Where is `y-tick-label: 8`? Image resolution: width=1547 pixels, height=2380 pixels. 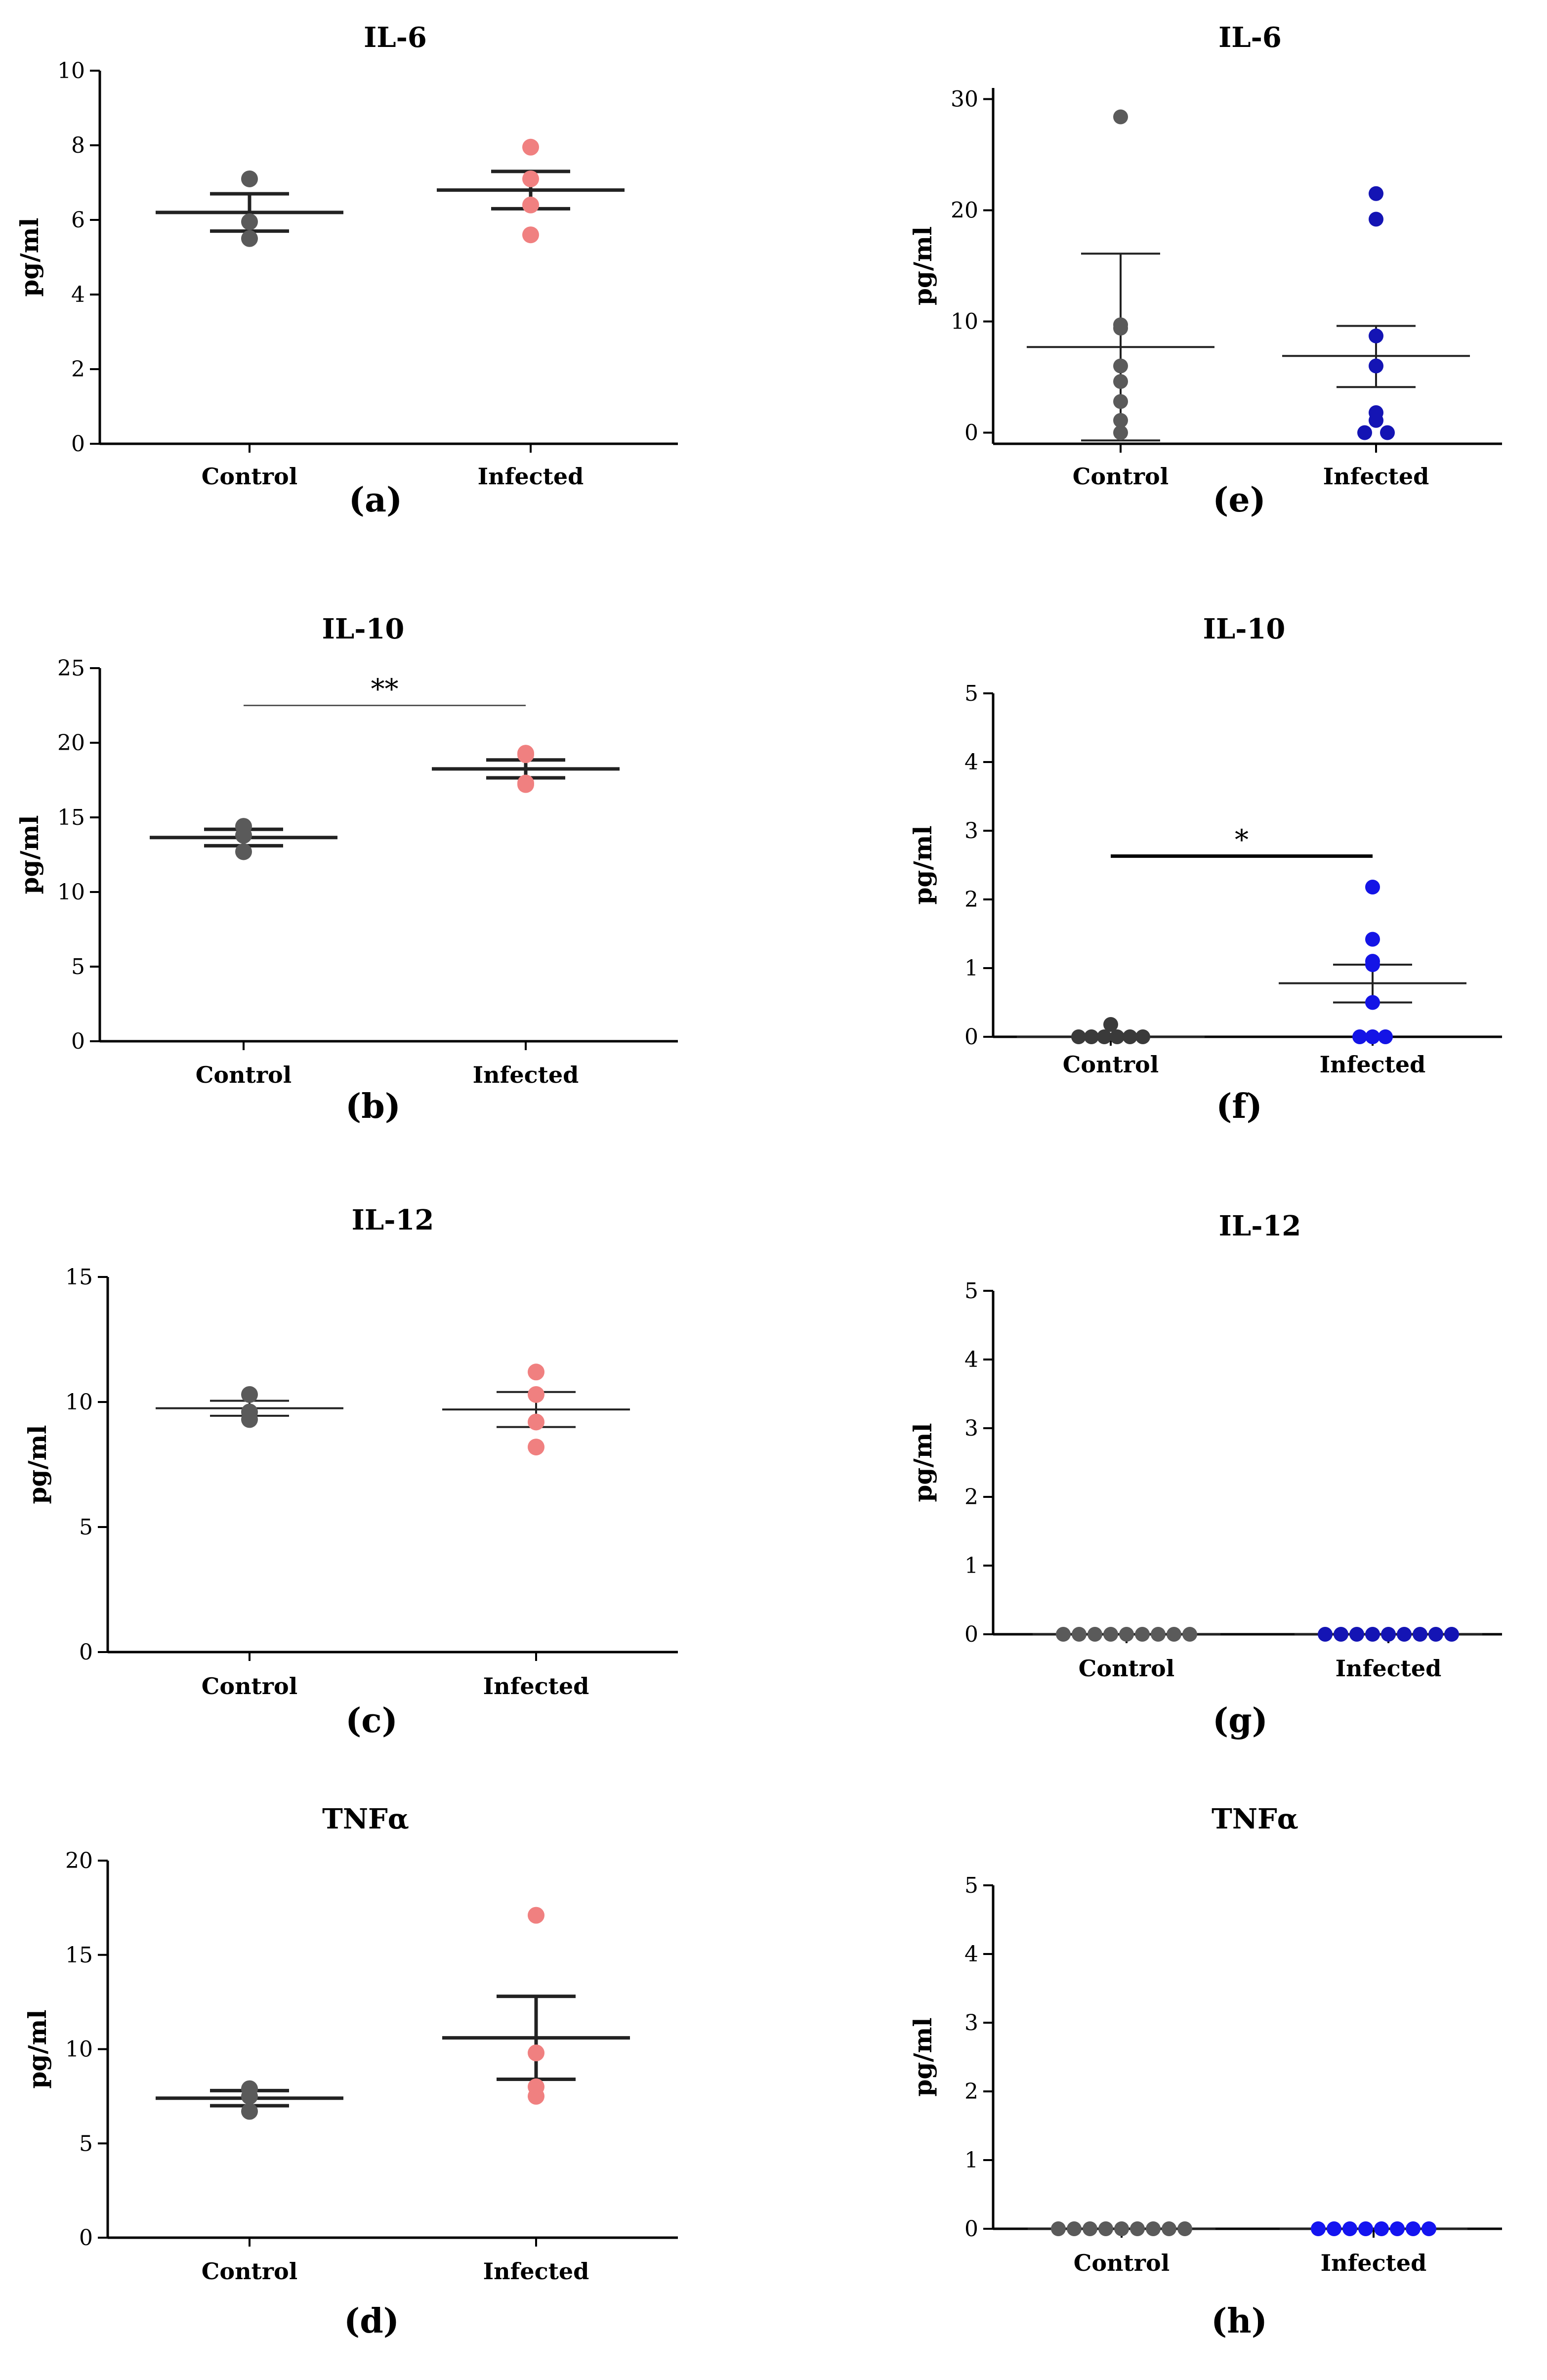
y-tick-label: 8 is located at coordinates (78, 145).